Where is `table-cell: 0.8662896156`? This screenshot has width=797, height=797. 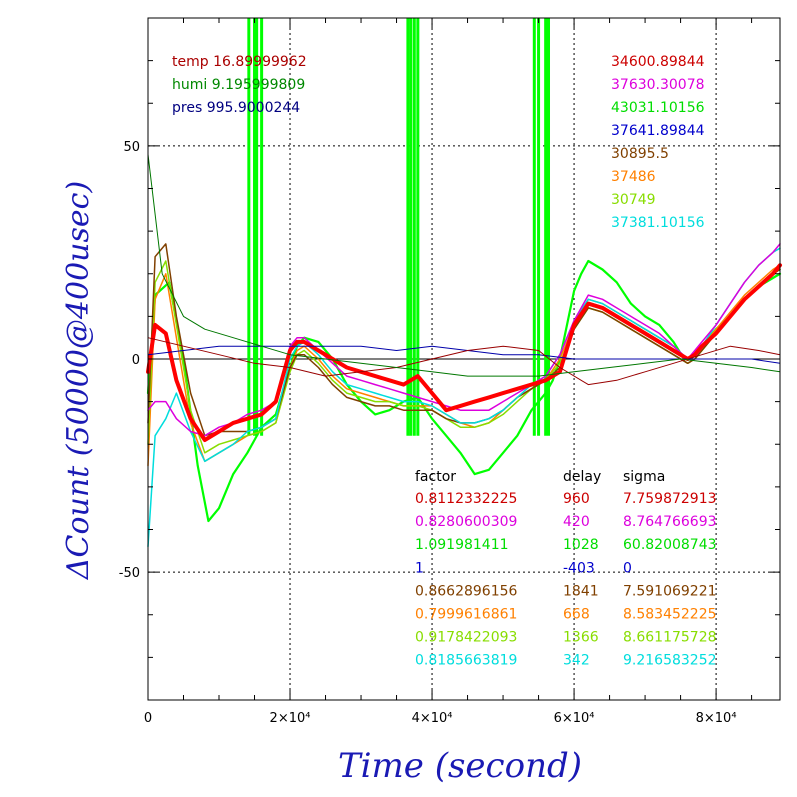
table-cell: 0.8662896156 is located at coordinates (466, 591).